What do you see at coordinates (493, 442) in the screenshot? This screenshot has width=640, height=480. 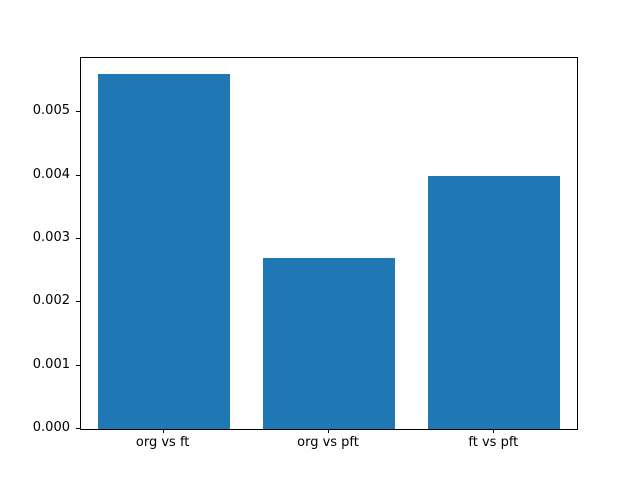 I see `x-tick-label-ft-vs-pft: ft vs pft` at bounding box center [493, 442].